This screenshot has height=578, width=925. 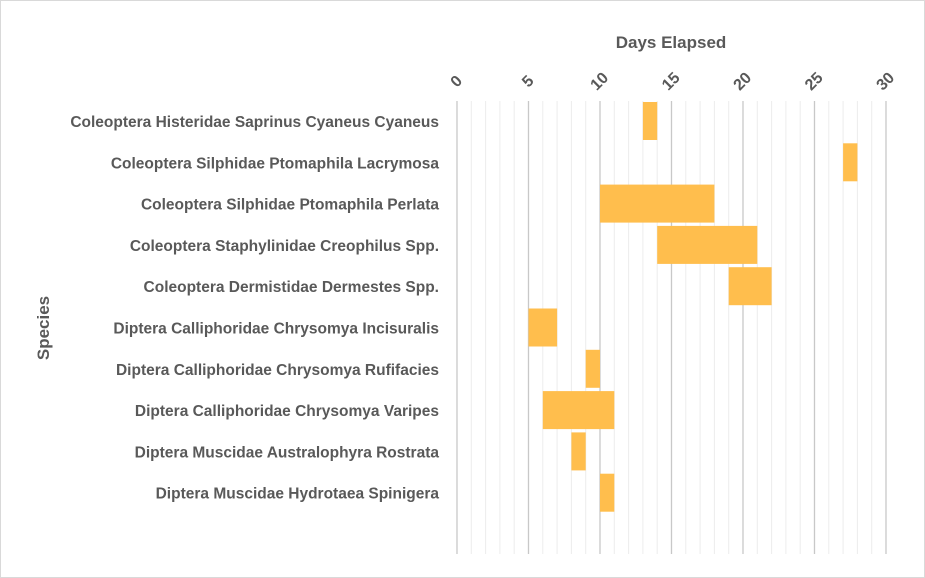 What do you see at coordinates (287, 452) in the screenshot?
I see `category-label: Diptera Muscidae Australophyra Rostrata` at bounding box center [287, 452].